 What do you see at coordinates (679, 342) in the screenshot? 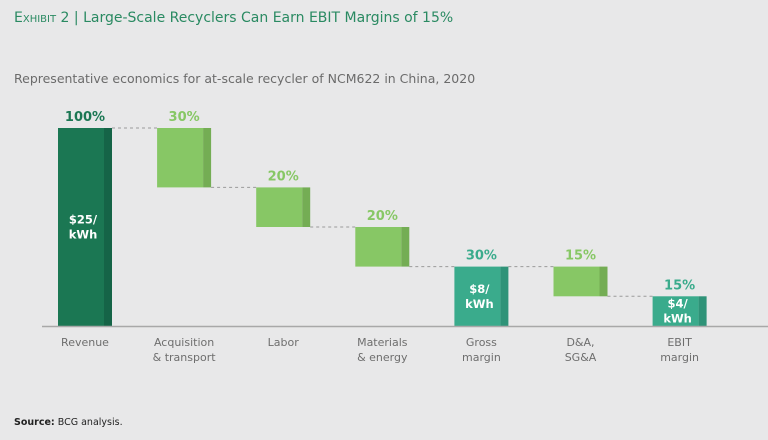
I see `category-label: EBIT` at bounding box center [679, 342].